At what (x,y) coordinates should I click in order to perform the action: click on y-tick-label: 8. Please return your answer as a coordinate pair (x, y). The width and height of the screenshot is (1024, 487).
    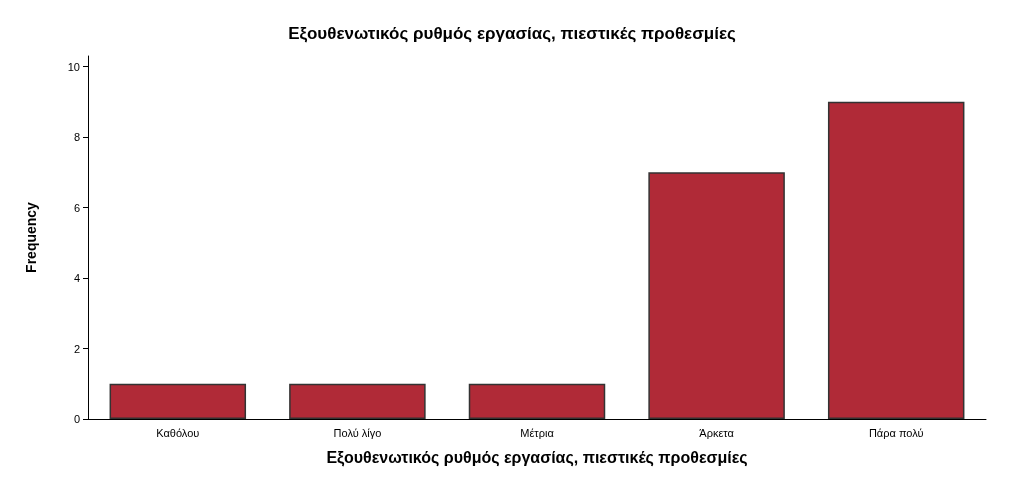
    Looking at the image, I should click on (76, 137).